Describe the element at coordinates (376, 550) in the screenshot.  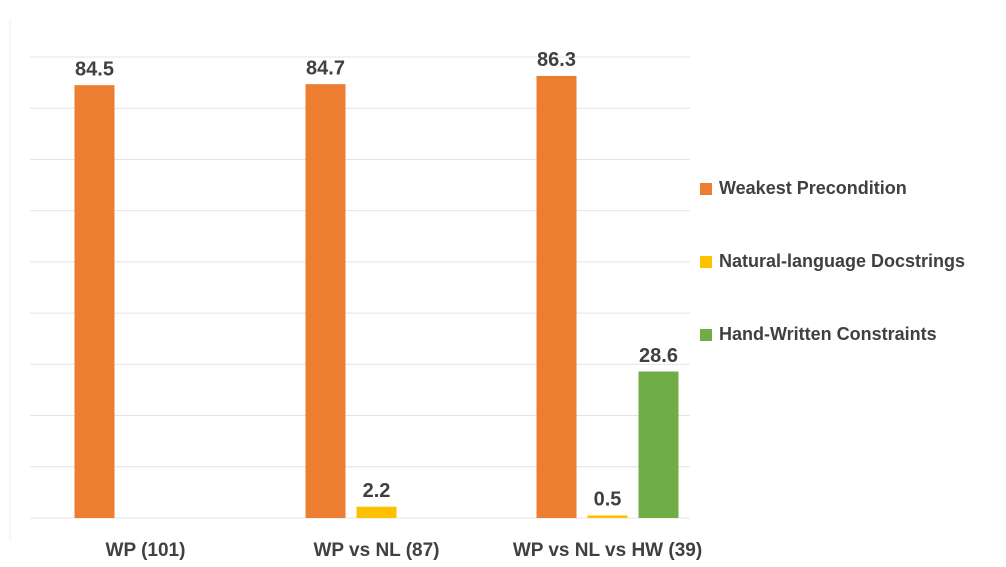
I see `x-tick-label: WP vs NL (87)` at that location.